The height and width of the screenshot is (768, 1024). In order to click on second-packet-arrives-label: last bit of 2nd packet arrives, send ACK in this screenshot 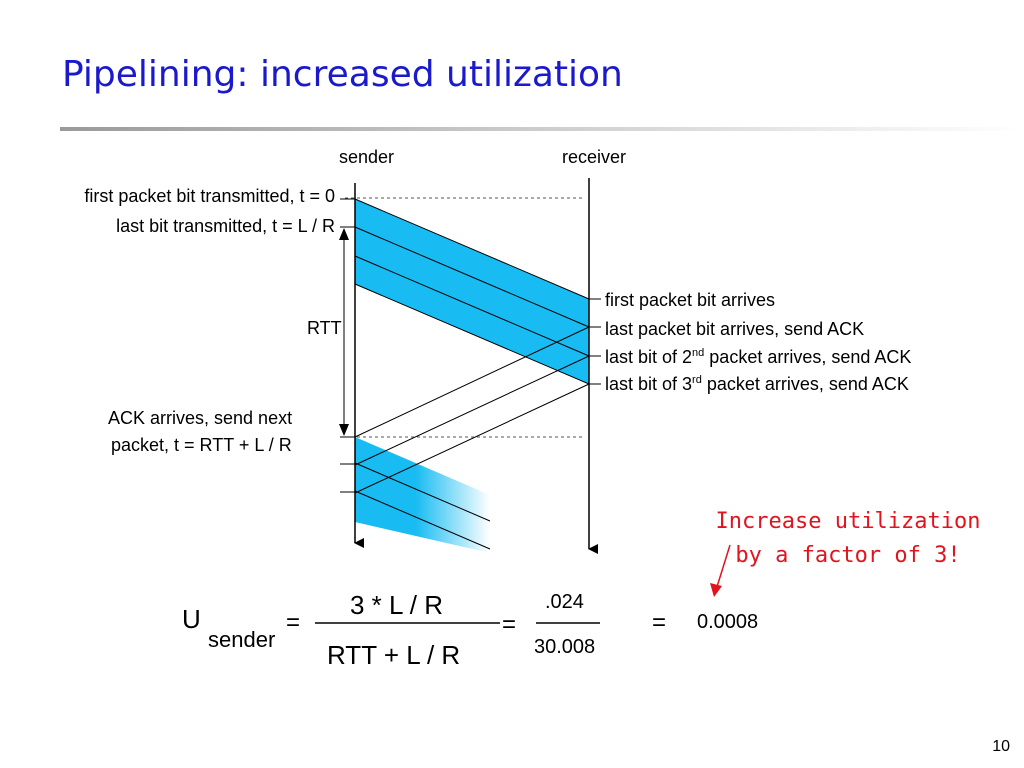, I will do `click(758, 357)`.